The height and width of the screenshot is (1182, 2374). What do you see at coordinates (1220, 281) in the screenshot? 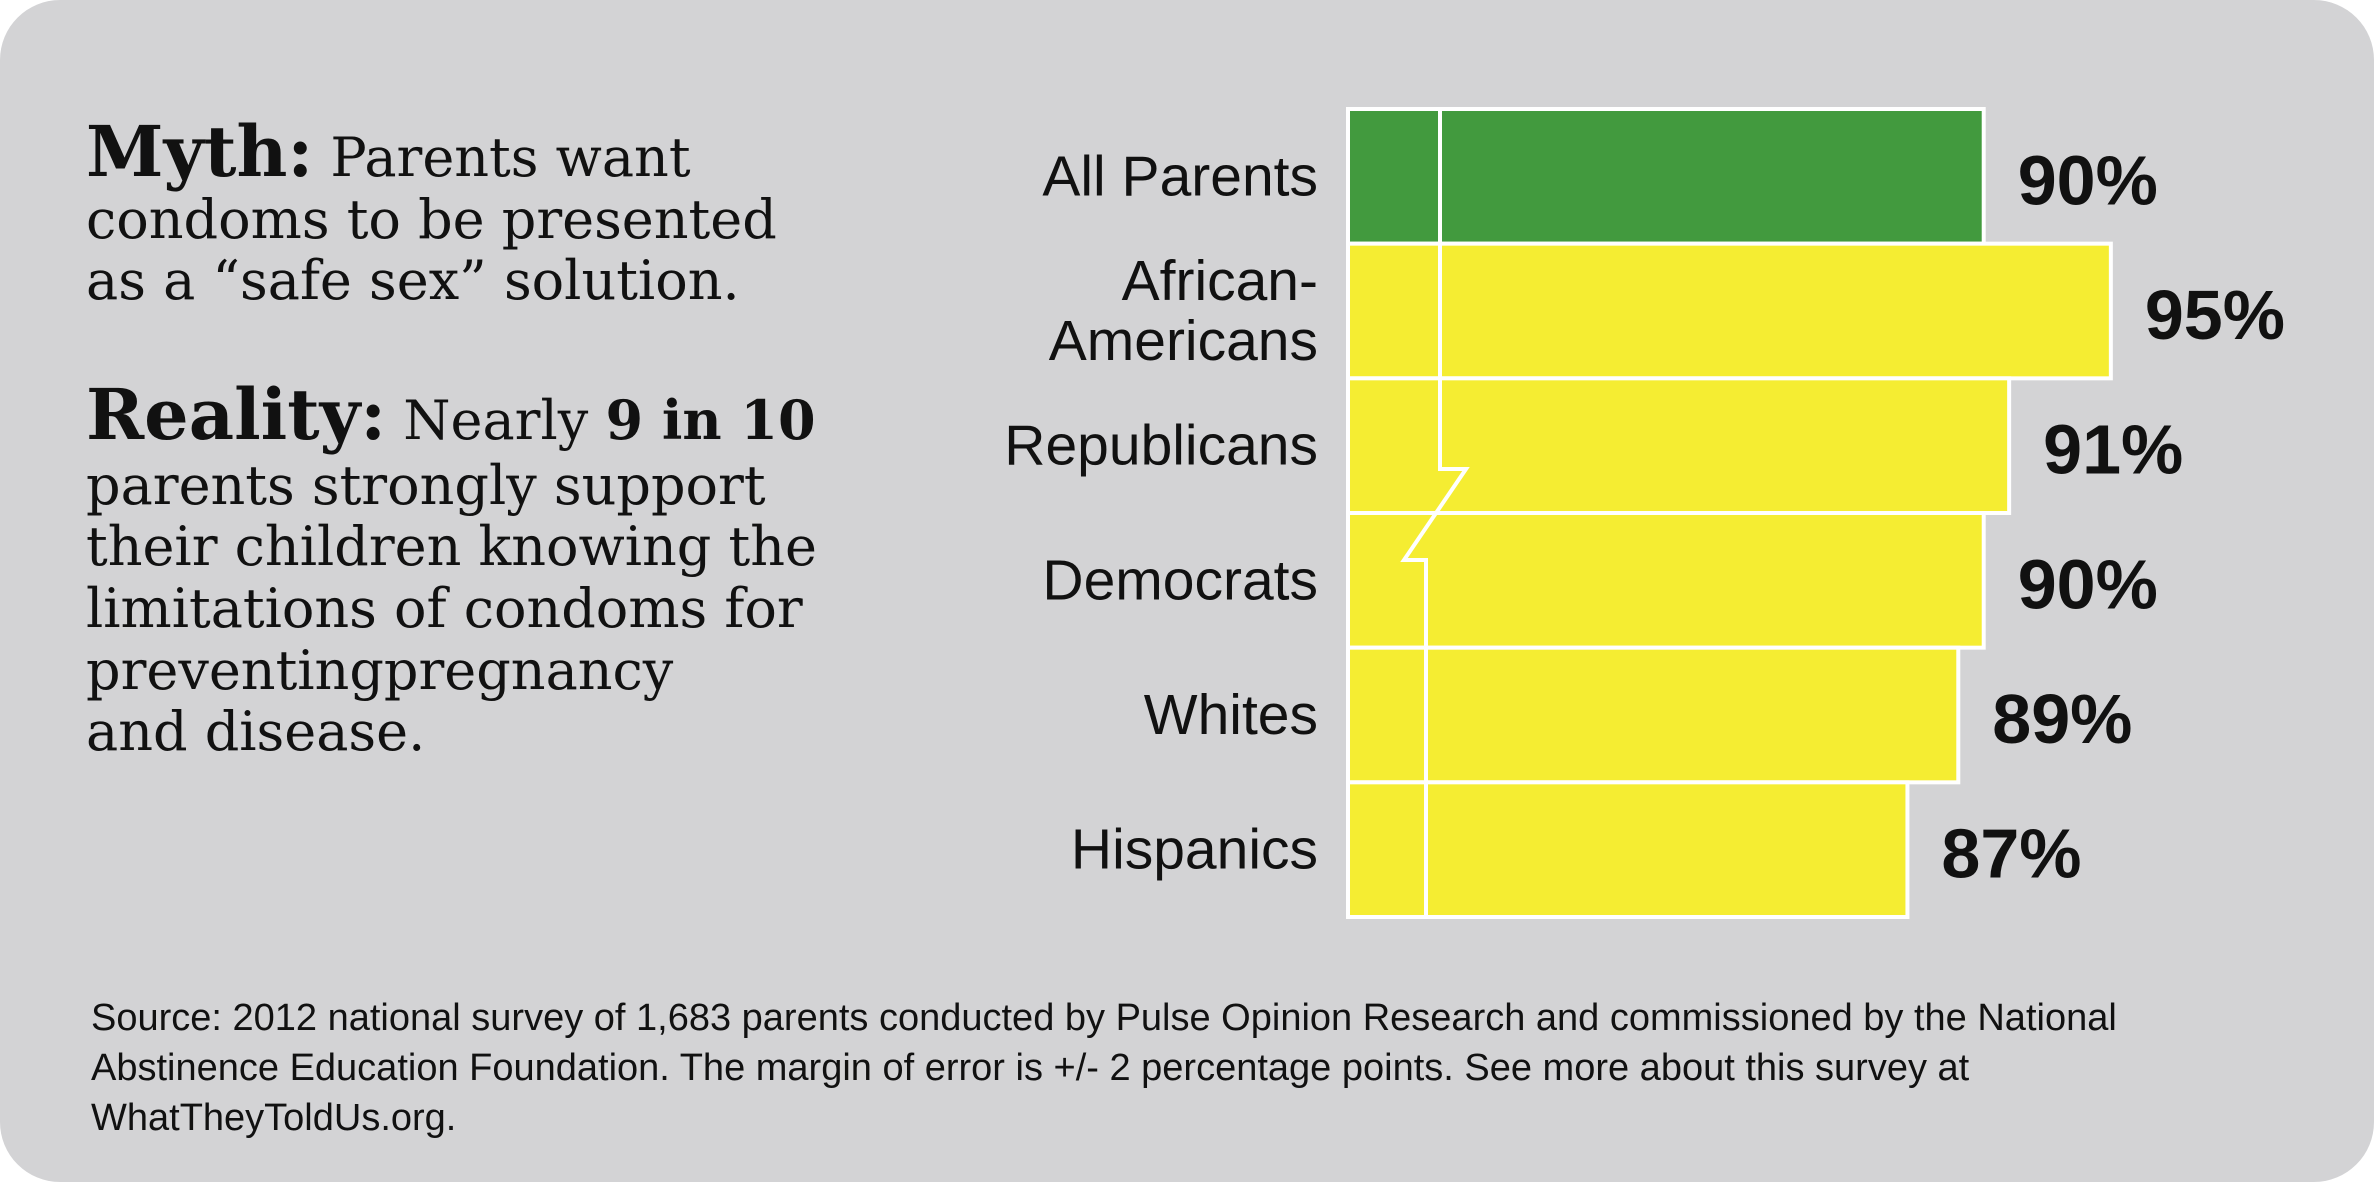
I see `category-label-line: African-` at bounding box center [1220, 281].